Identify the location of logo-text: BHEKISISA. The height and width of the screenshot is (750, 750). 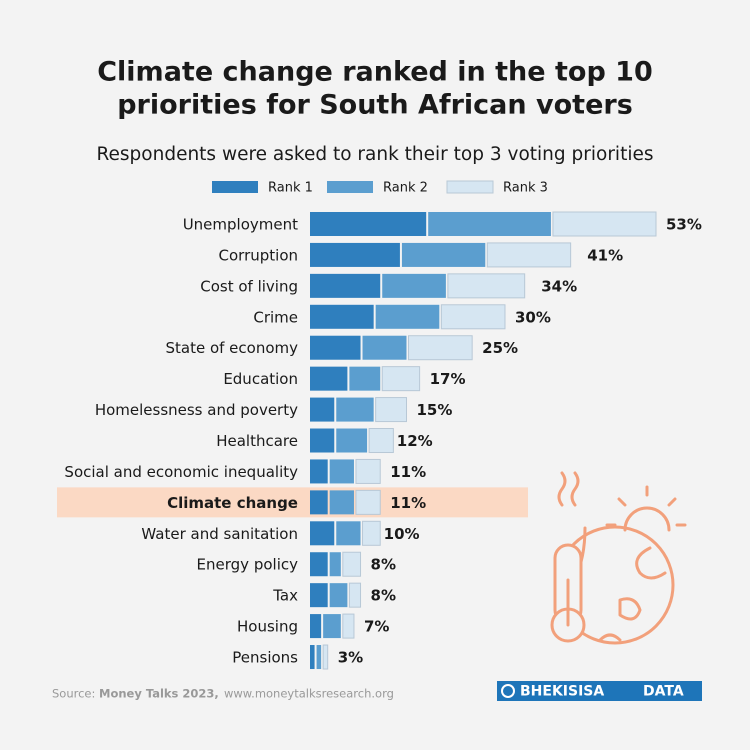
(562, 692).